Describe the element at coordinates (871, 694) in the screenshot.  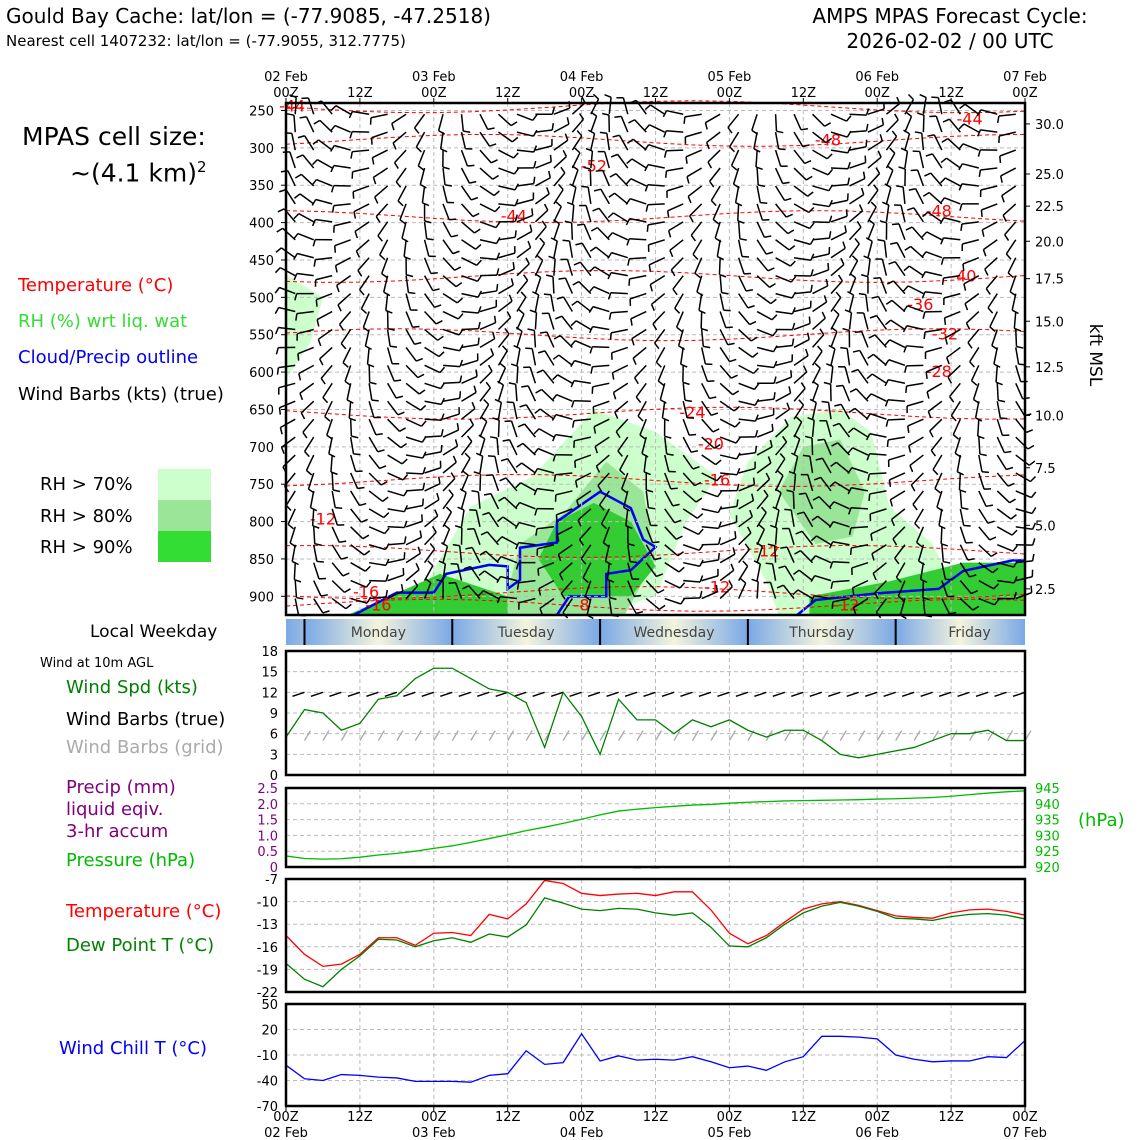
I see `wind-barb-true` at that location.